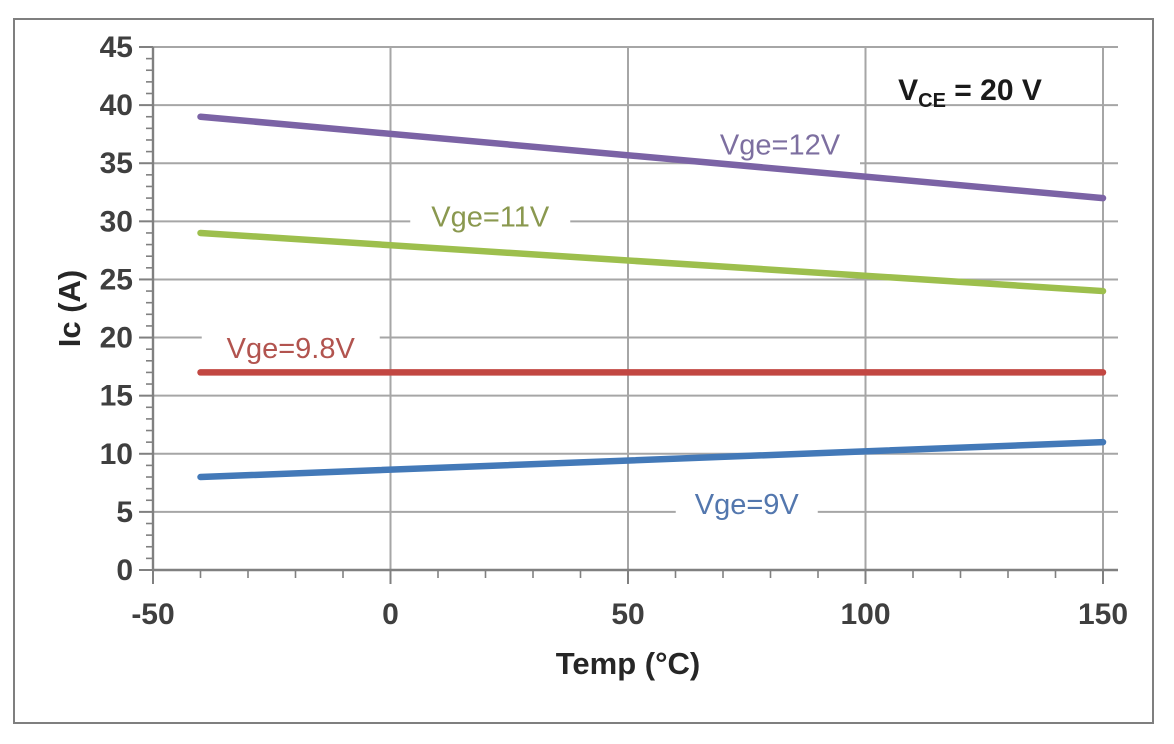 This screenshot has width=1174, height=744. I want to click on x-tick-label-100: 100, so click(865, 614).